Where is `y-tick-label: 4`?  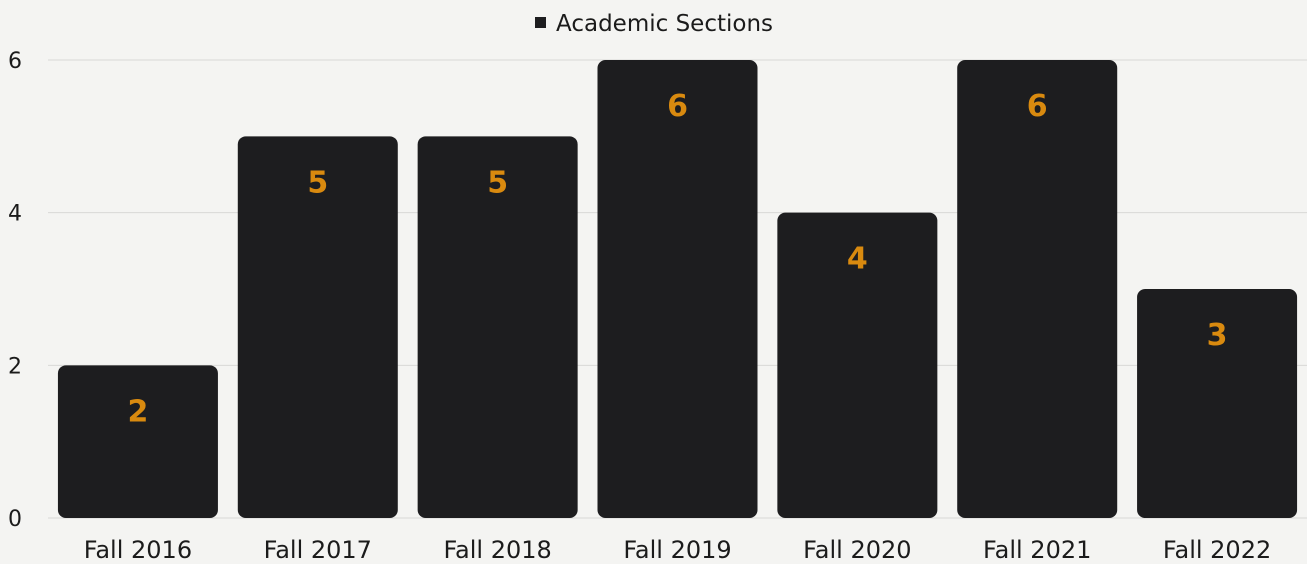 y-tick-label: 4 is located at coordinates (15, 214).